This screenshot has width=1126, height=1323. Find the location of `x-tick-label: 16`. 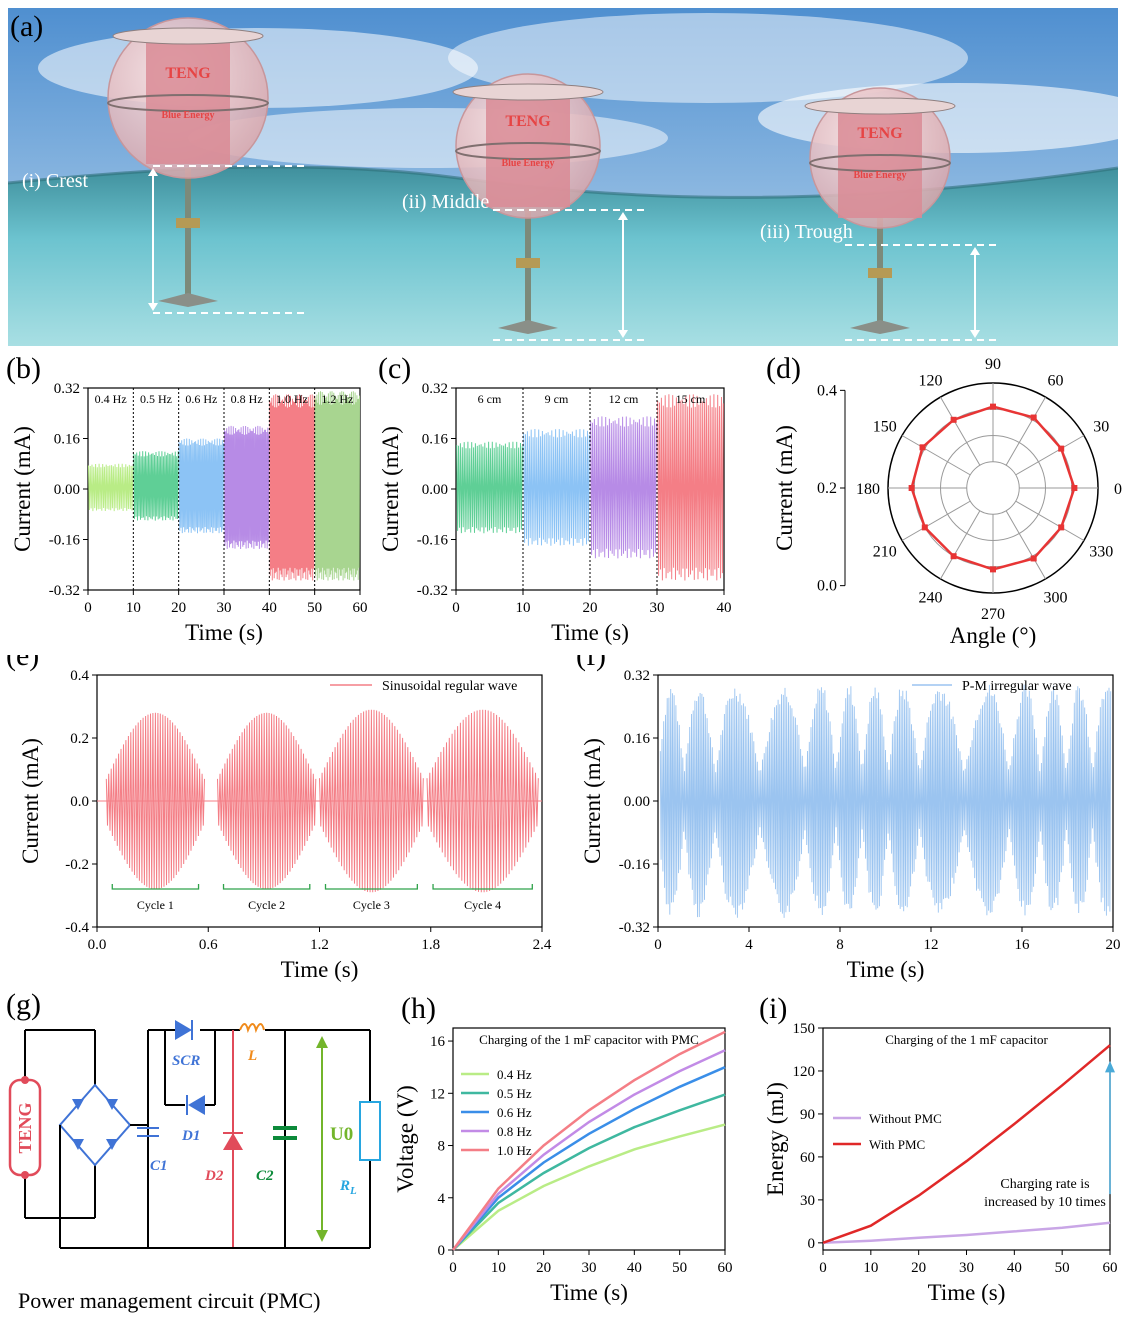

x-tick-label: 16 is located at coordinates (1023, 945).